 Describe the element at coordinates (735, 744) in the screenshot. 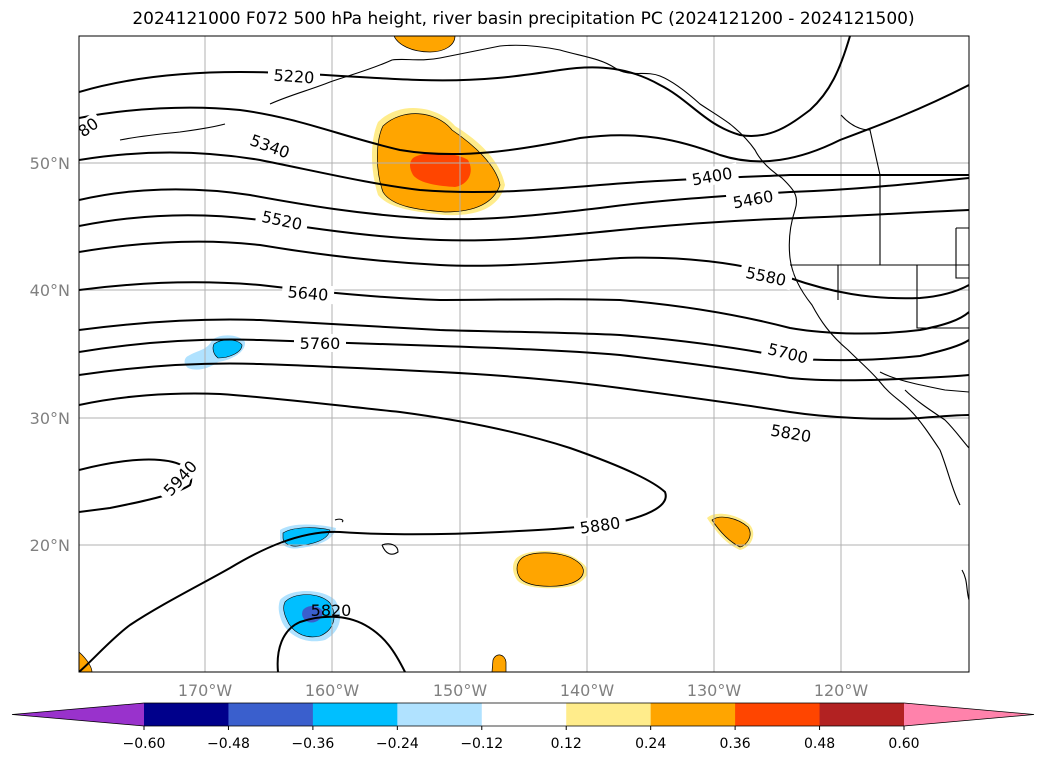

I see `colorbar-tick-label: 0.36` at that location.